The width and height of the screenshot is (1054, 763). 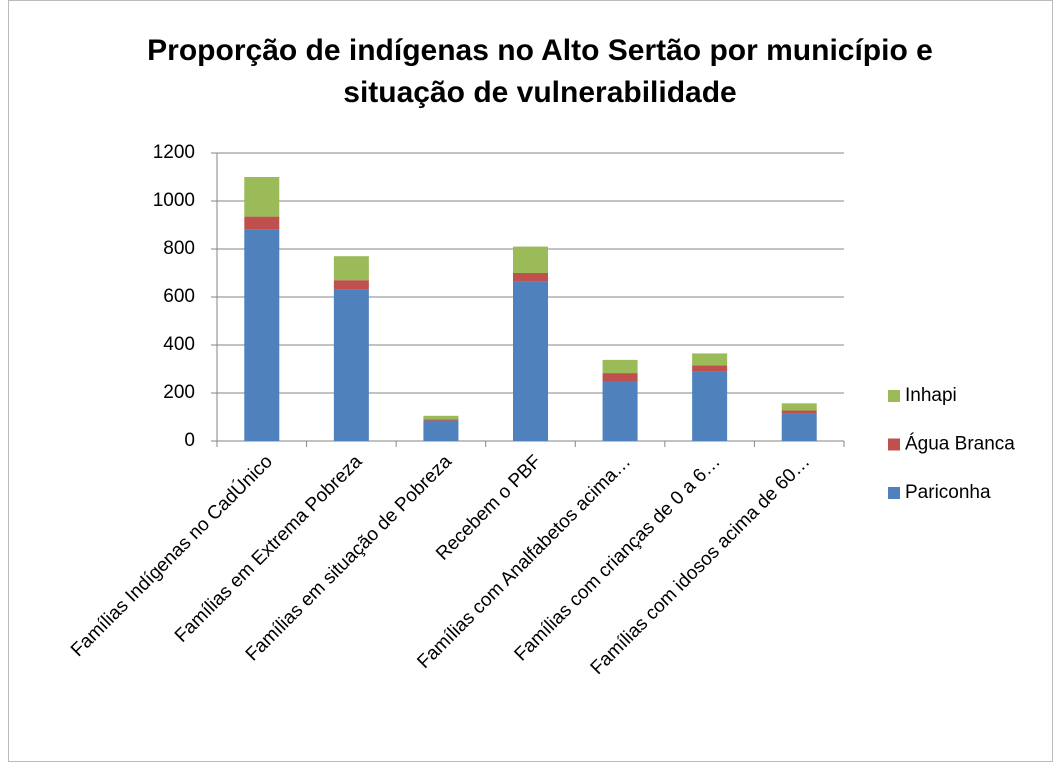 What do you see at coordinates (179, 344) in the screenshot?
I see `y-tick-label: 400` at bounding box center [179, 344].